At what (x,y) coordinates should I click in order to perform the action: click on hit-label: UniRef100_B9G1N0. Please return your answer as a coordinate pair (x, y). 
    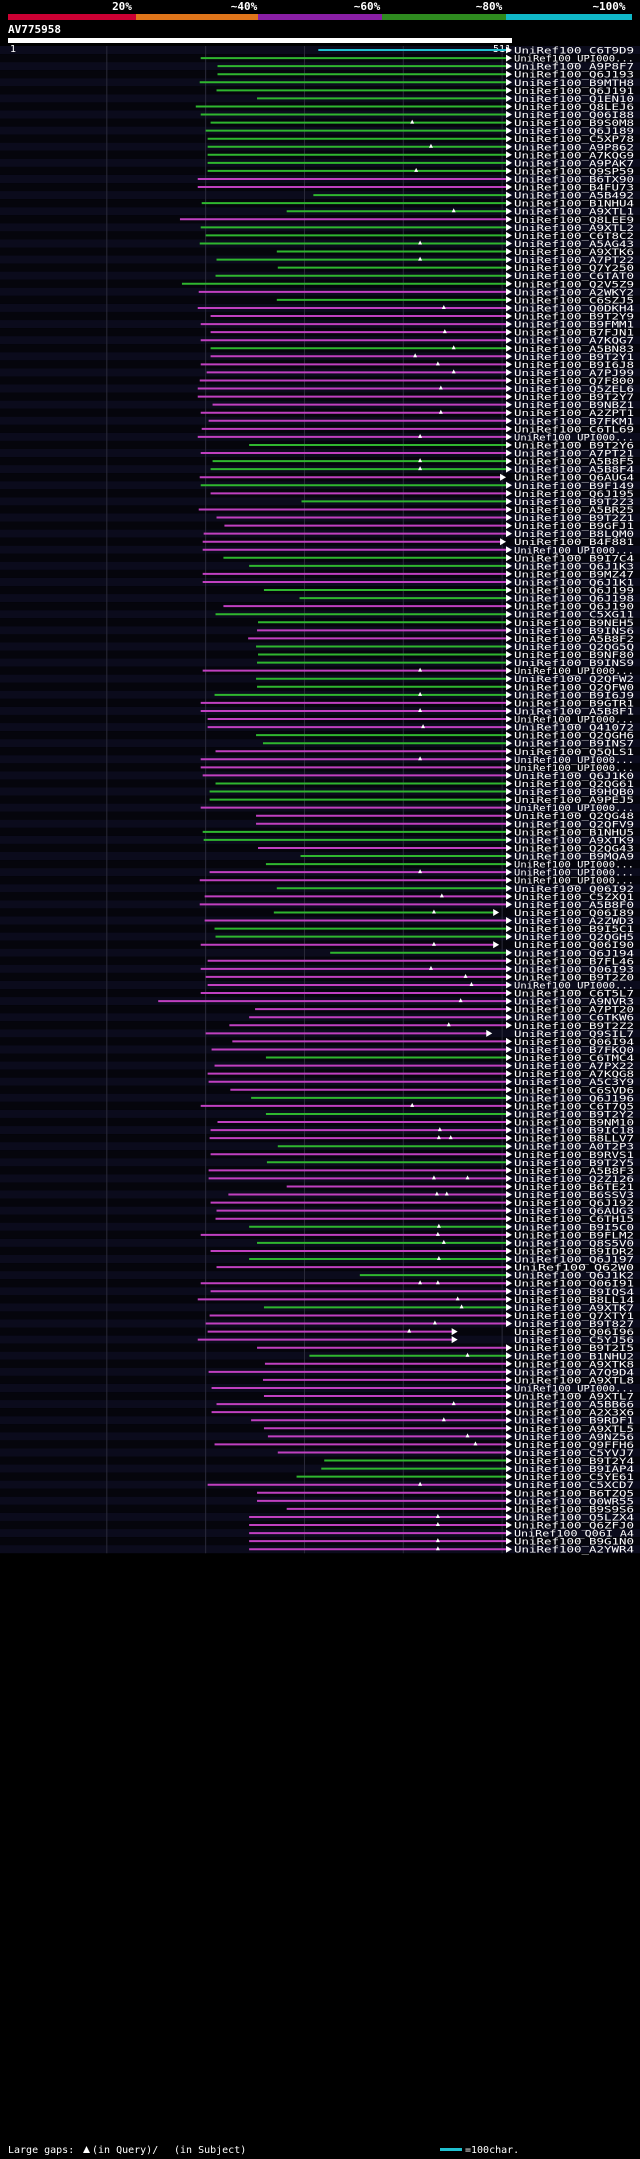
    Looking at the image, I should click on (574, 1543).